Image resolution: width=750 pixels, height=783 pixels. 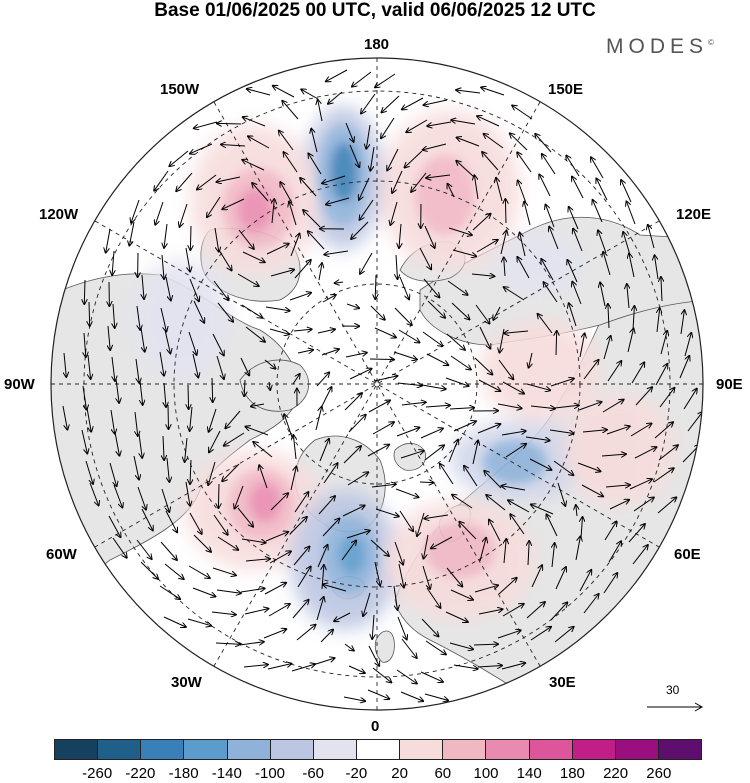 What do you see at coordinates (729, 384) in the screenshot?
I see `lon-label-90e: 90E` at bounding box center [729, 384].